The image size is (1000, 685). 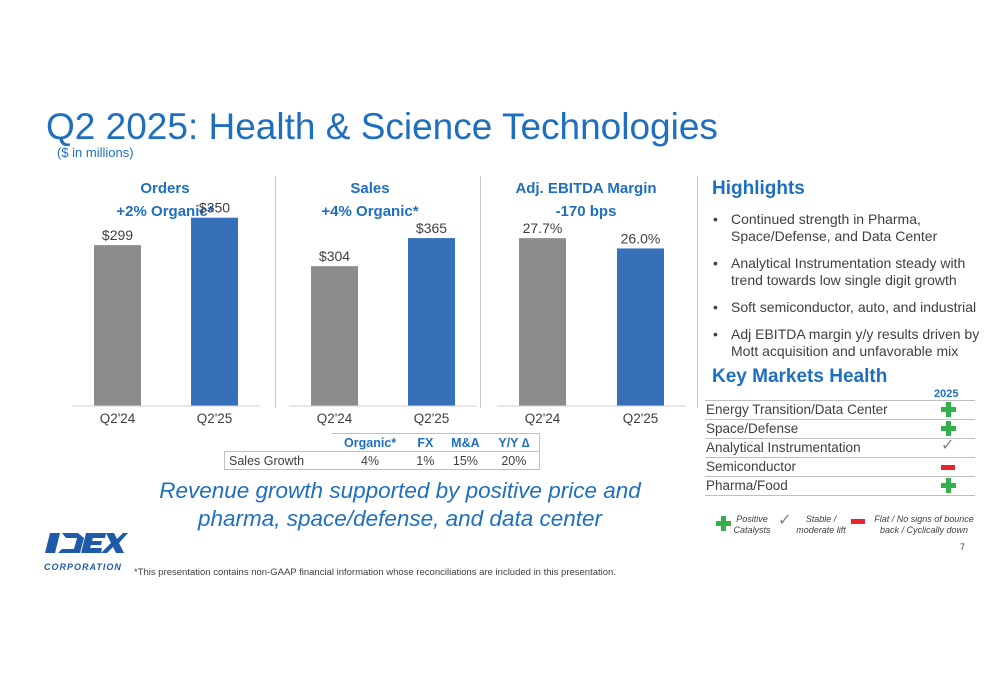 I want to click on table-header-cell: FX, so click(x=425, y=442).